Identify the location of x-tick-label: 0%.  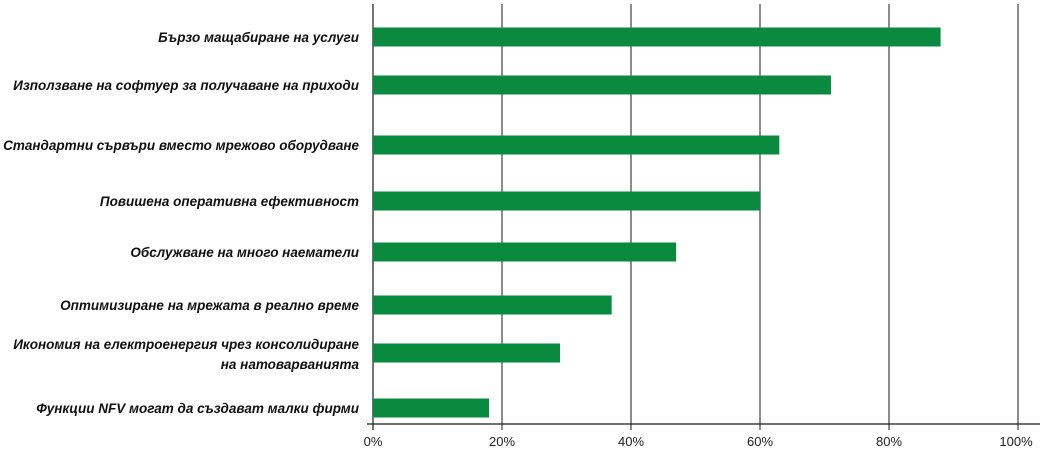
(373, 441).